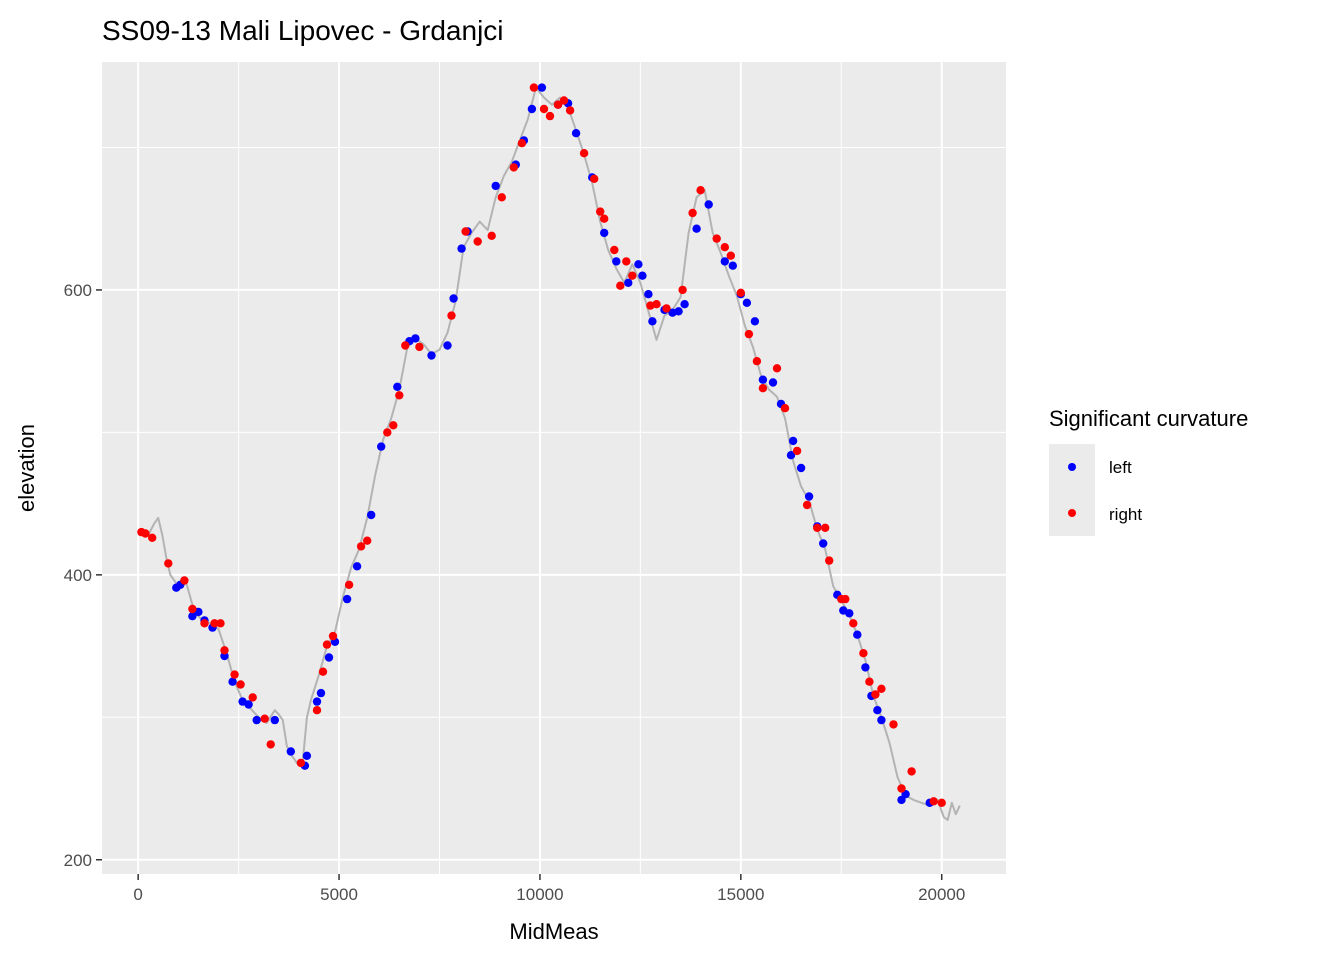  What do you see at coordinates (539, 894) in the screenshot?
I see `x-tick-label: 10000` at bounding box center [539, 894].